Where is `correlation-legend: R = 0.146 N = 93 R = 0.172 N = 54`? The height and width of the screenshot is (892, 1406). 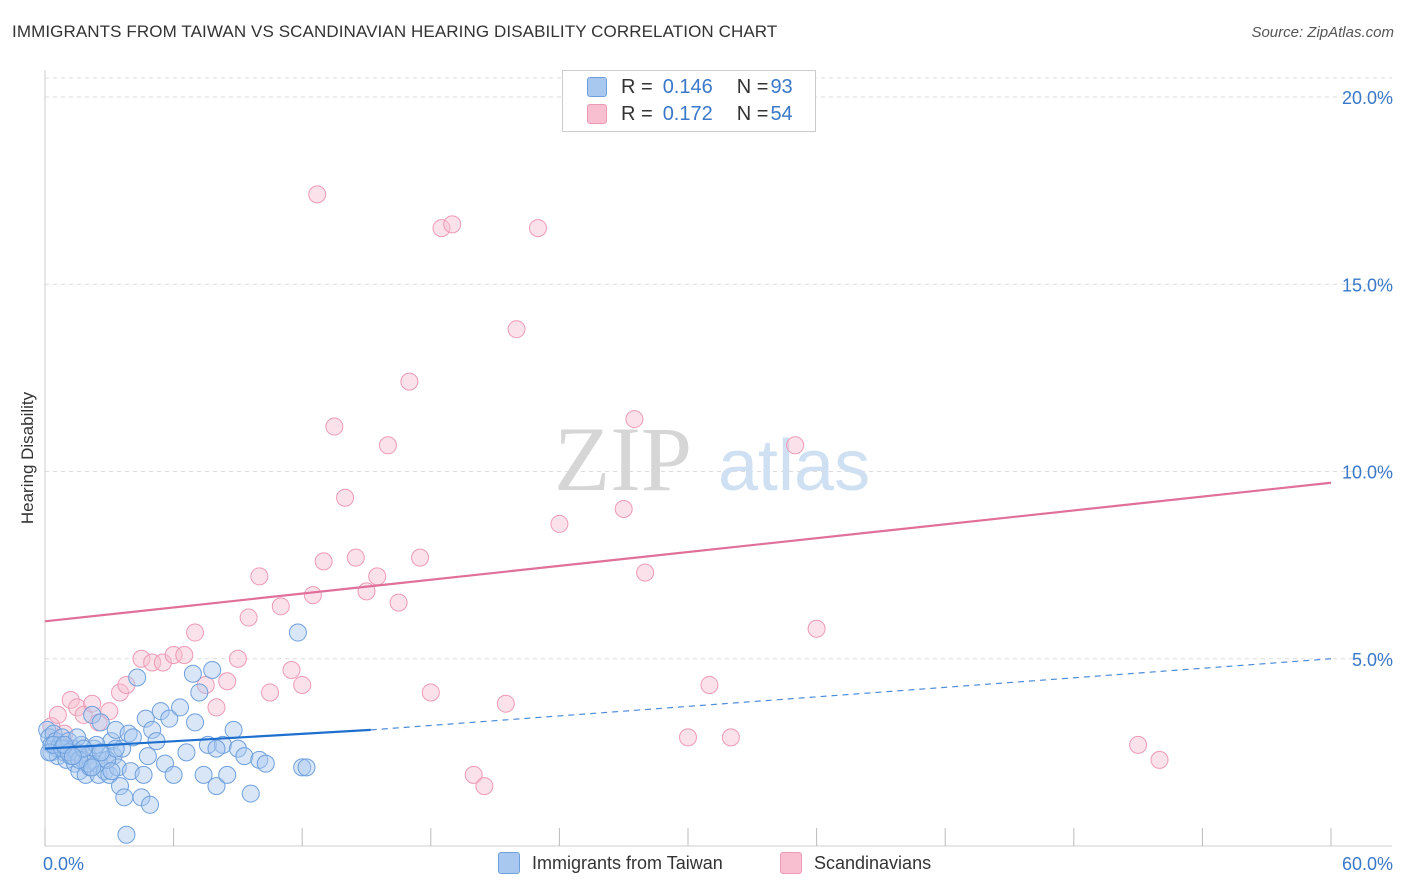 correlation-legend: R = 0.146 N = 93 R = 0.172 N = 54 is located at coordinates (689, 101).